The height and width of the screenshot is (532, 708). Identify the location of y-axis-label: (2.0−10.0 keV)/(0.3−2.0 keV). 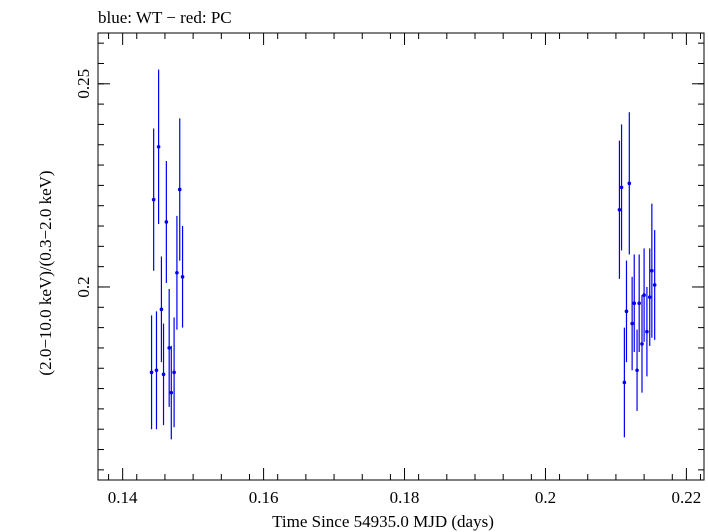
(45, 272).